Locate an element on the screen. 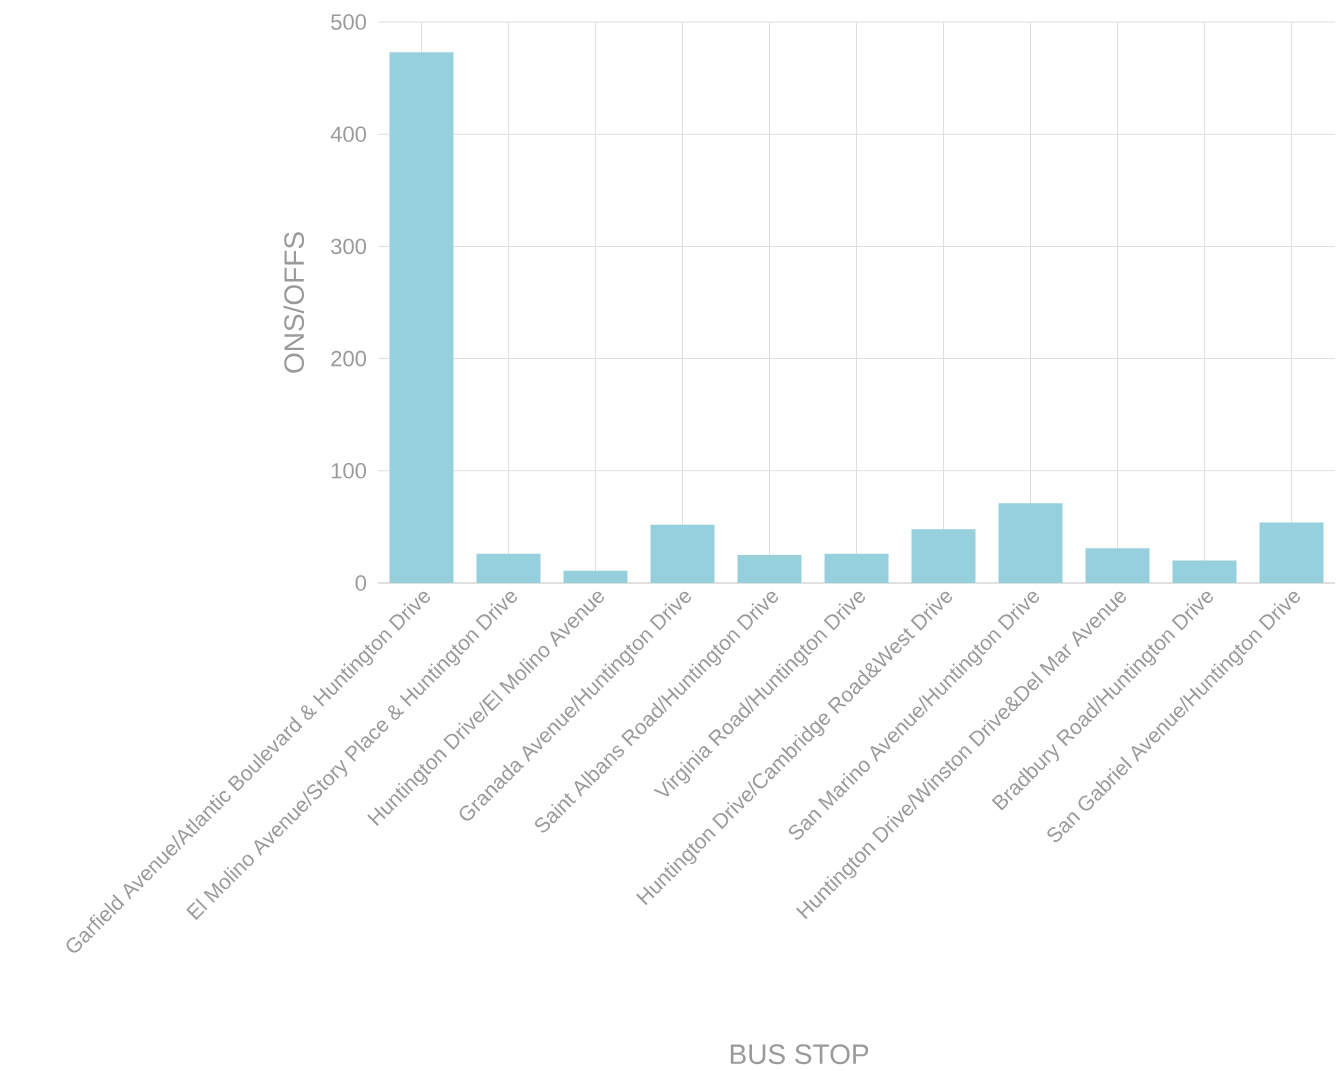 The width and height of the screenshot is (1339, 1071). y-tick-label: 400 is located at coordinates (348, 134).